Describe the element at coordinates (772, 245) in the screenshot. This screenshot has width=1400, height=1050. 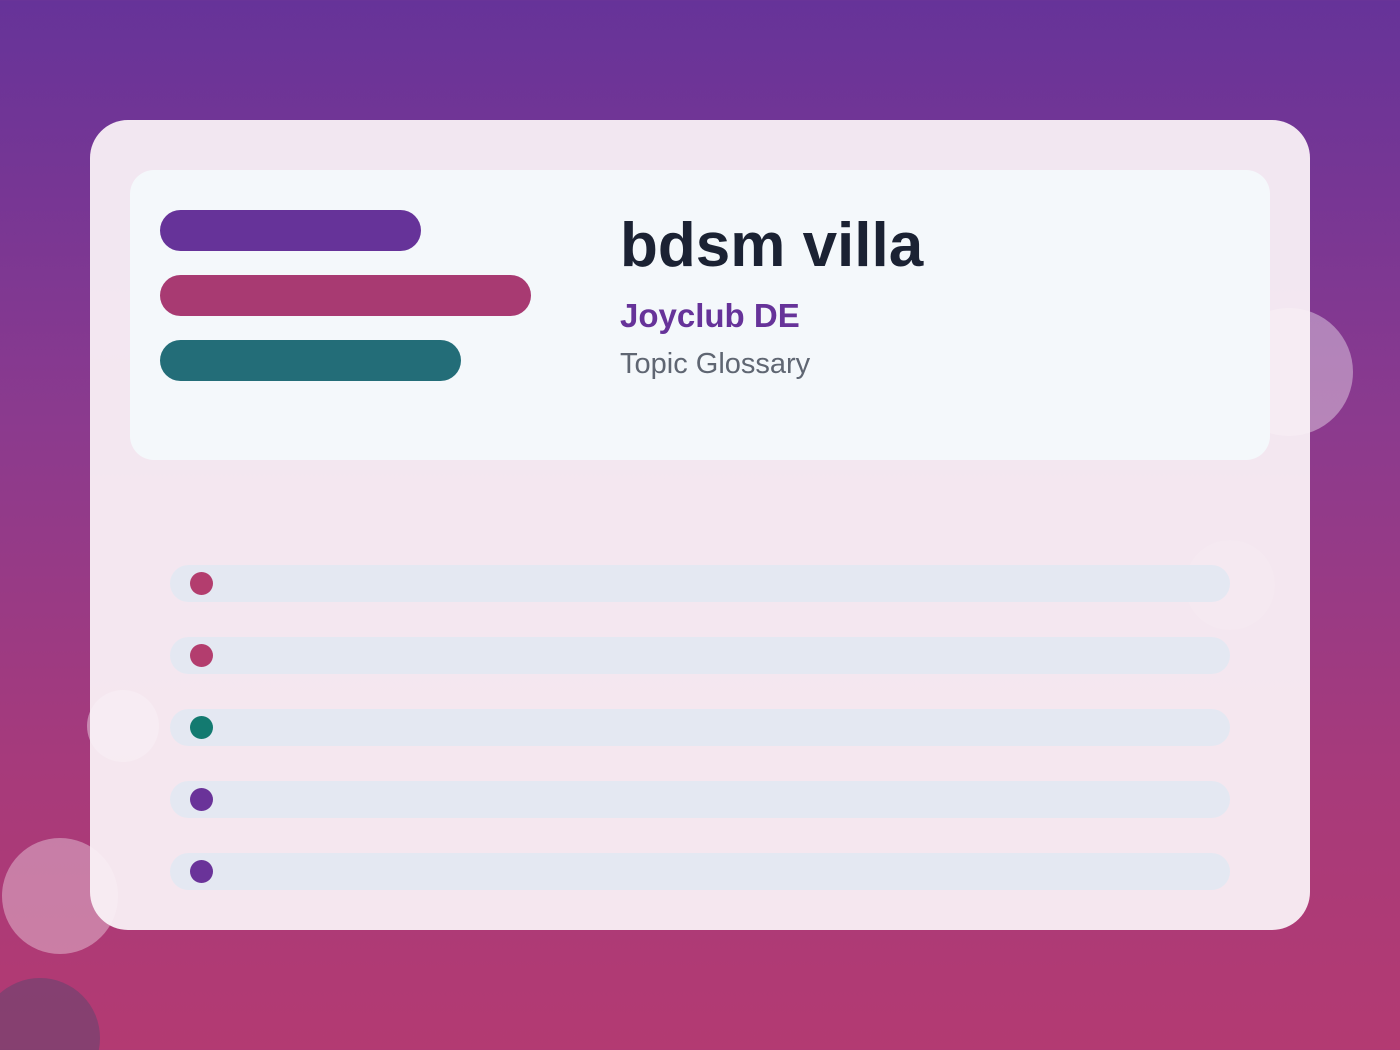
I see `page-title: bdsm villa` at that location.